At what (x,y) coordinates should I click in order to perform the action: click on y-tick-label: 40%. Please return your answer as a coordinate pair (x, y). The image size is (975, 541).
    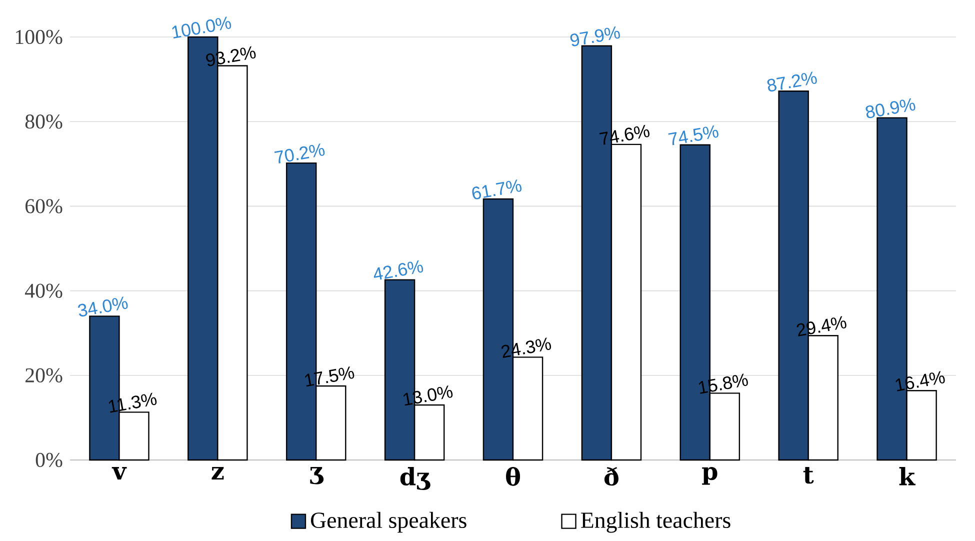
    Looking at the image, I should click on (43, 291).